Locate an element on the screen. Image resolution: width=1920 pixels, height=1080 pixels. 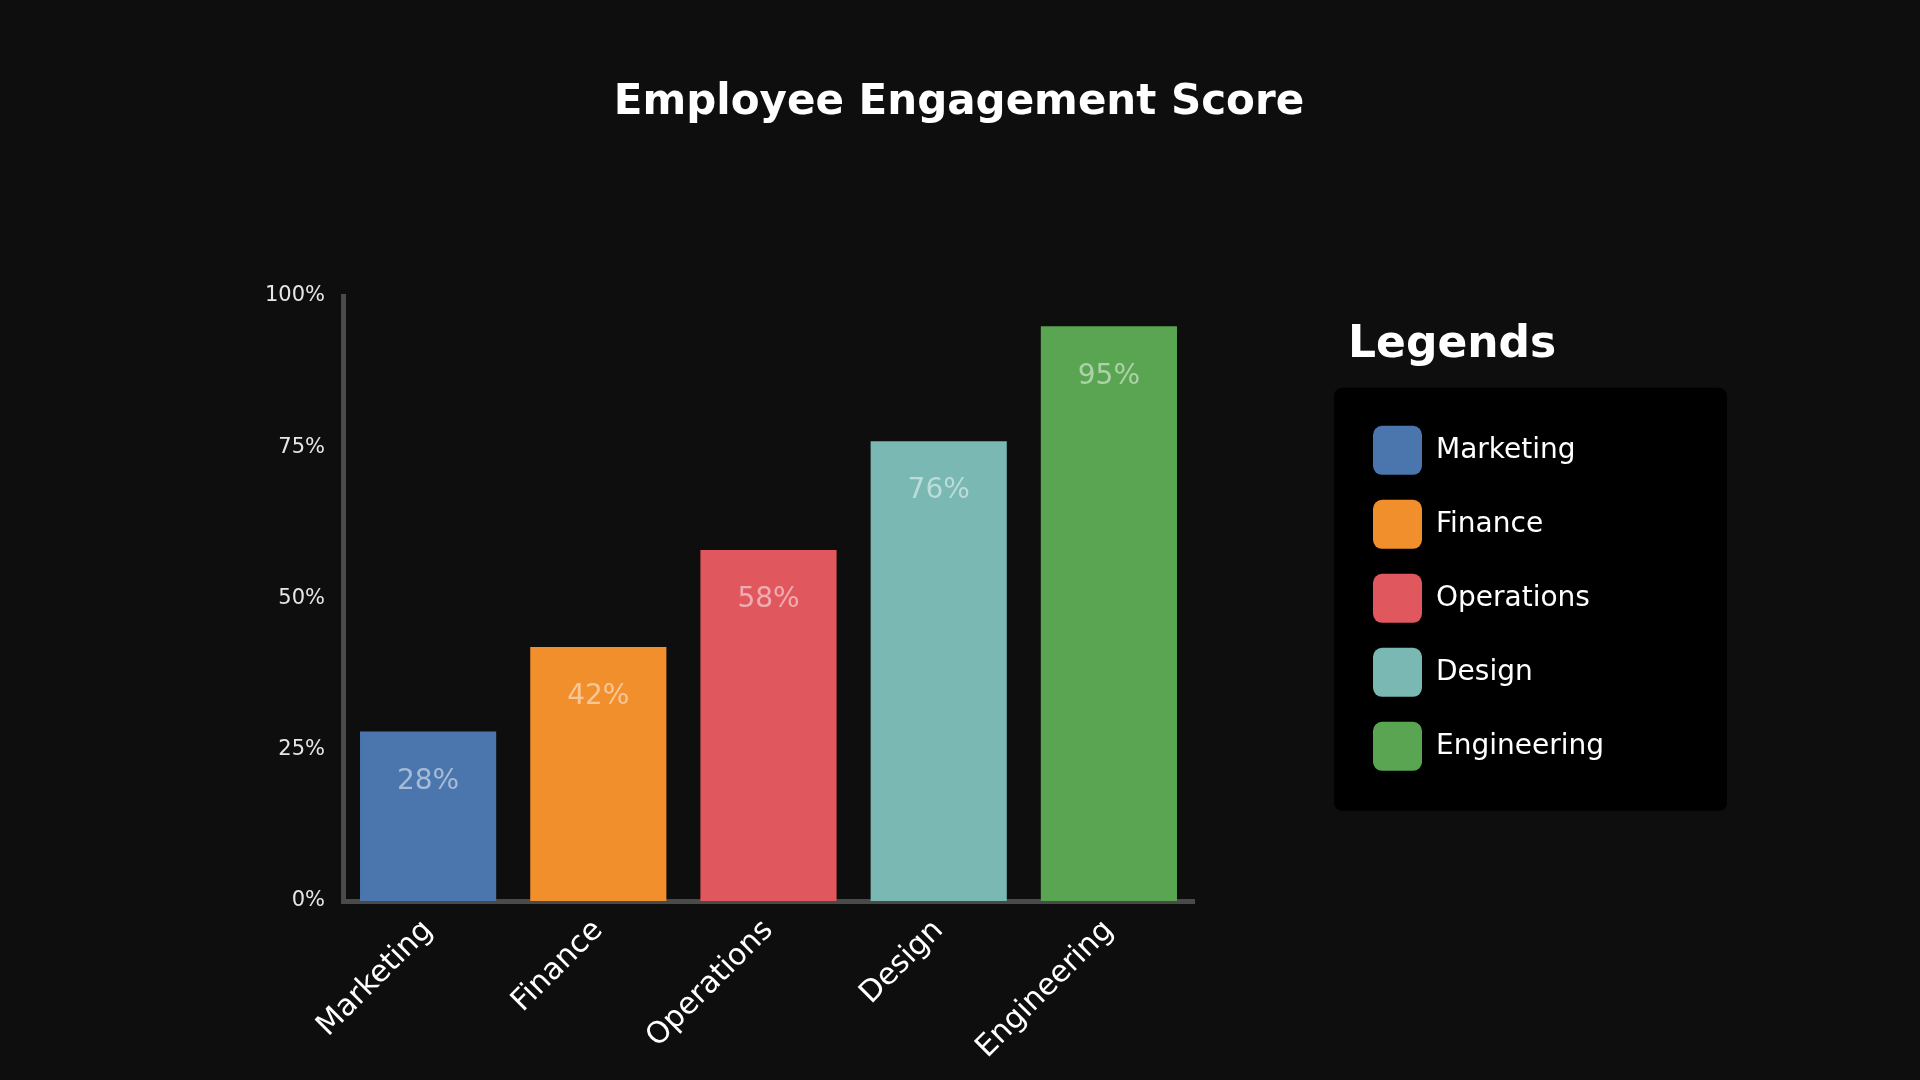
legend-label: Design is located at coordinates (1484, 670).